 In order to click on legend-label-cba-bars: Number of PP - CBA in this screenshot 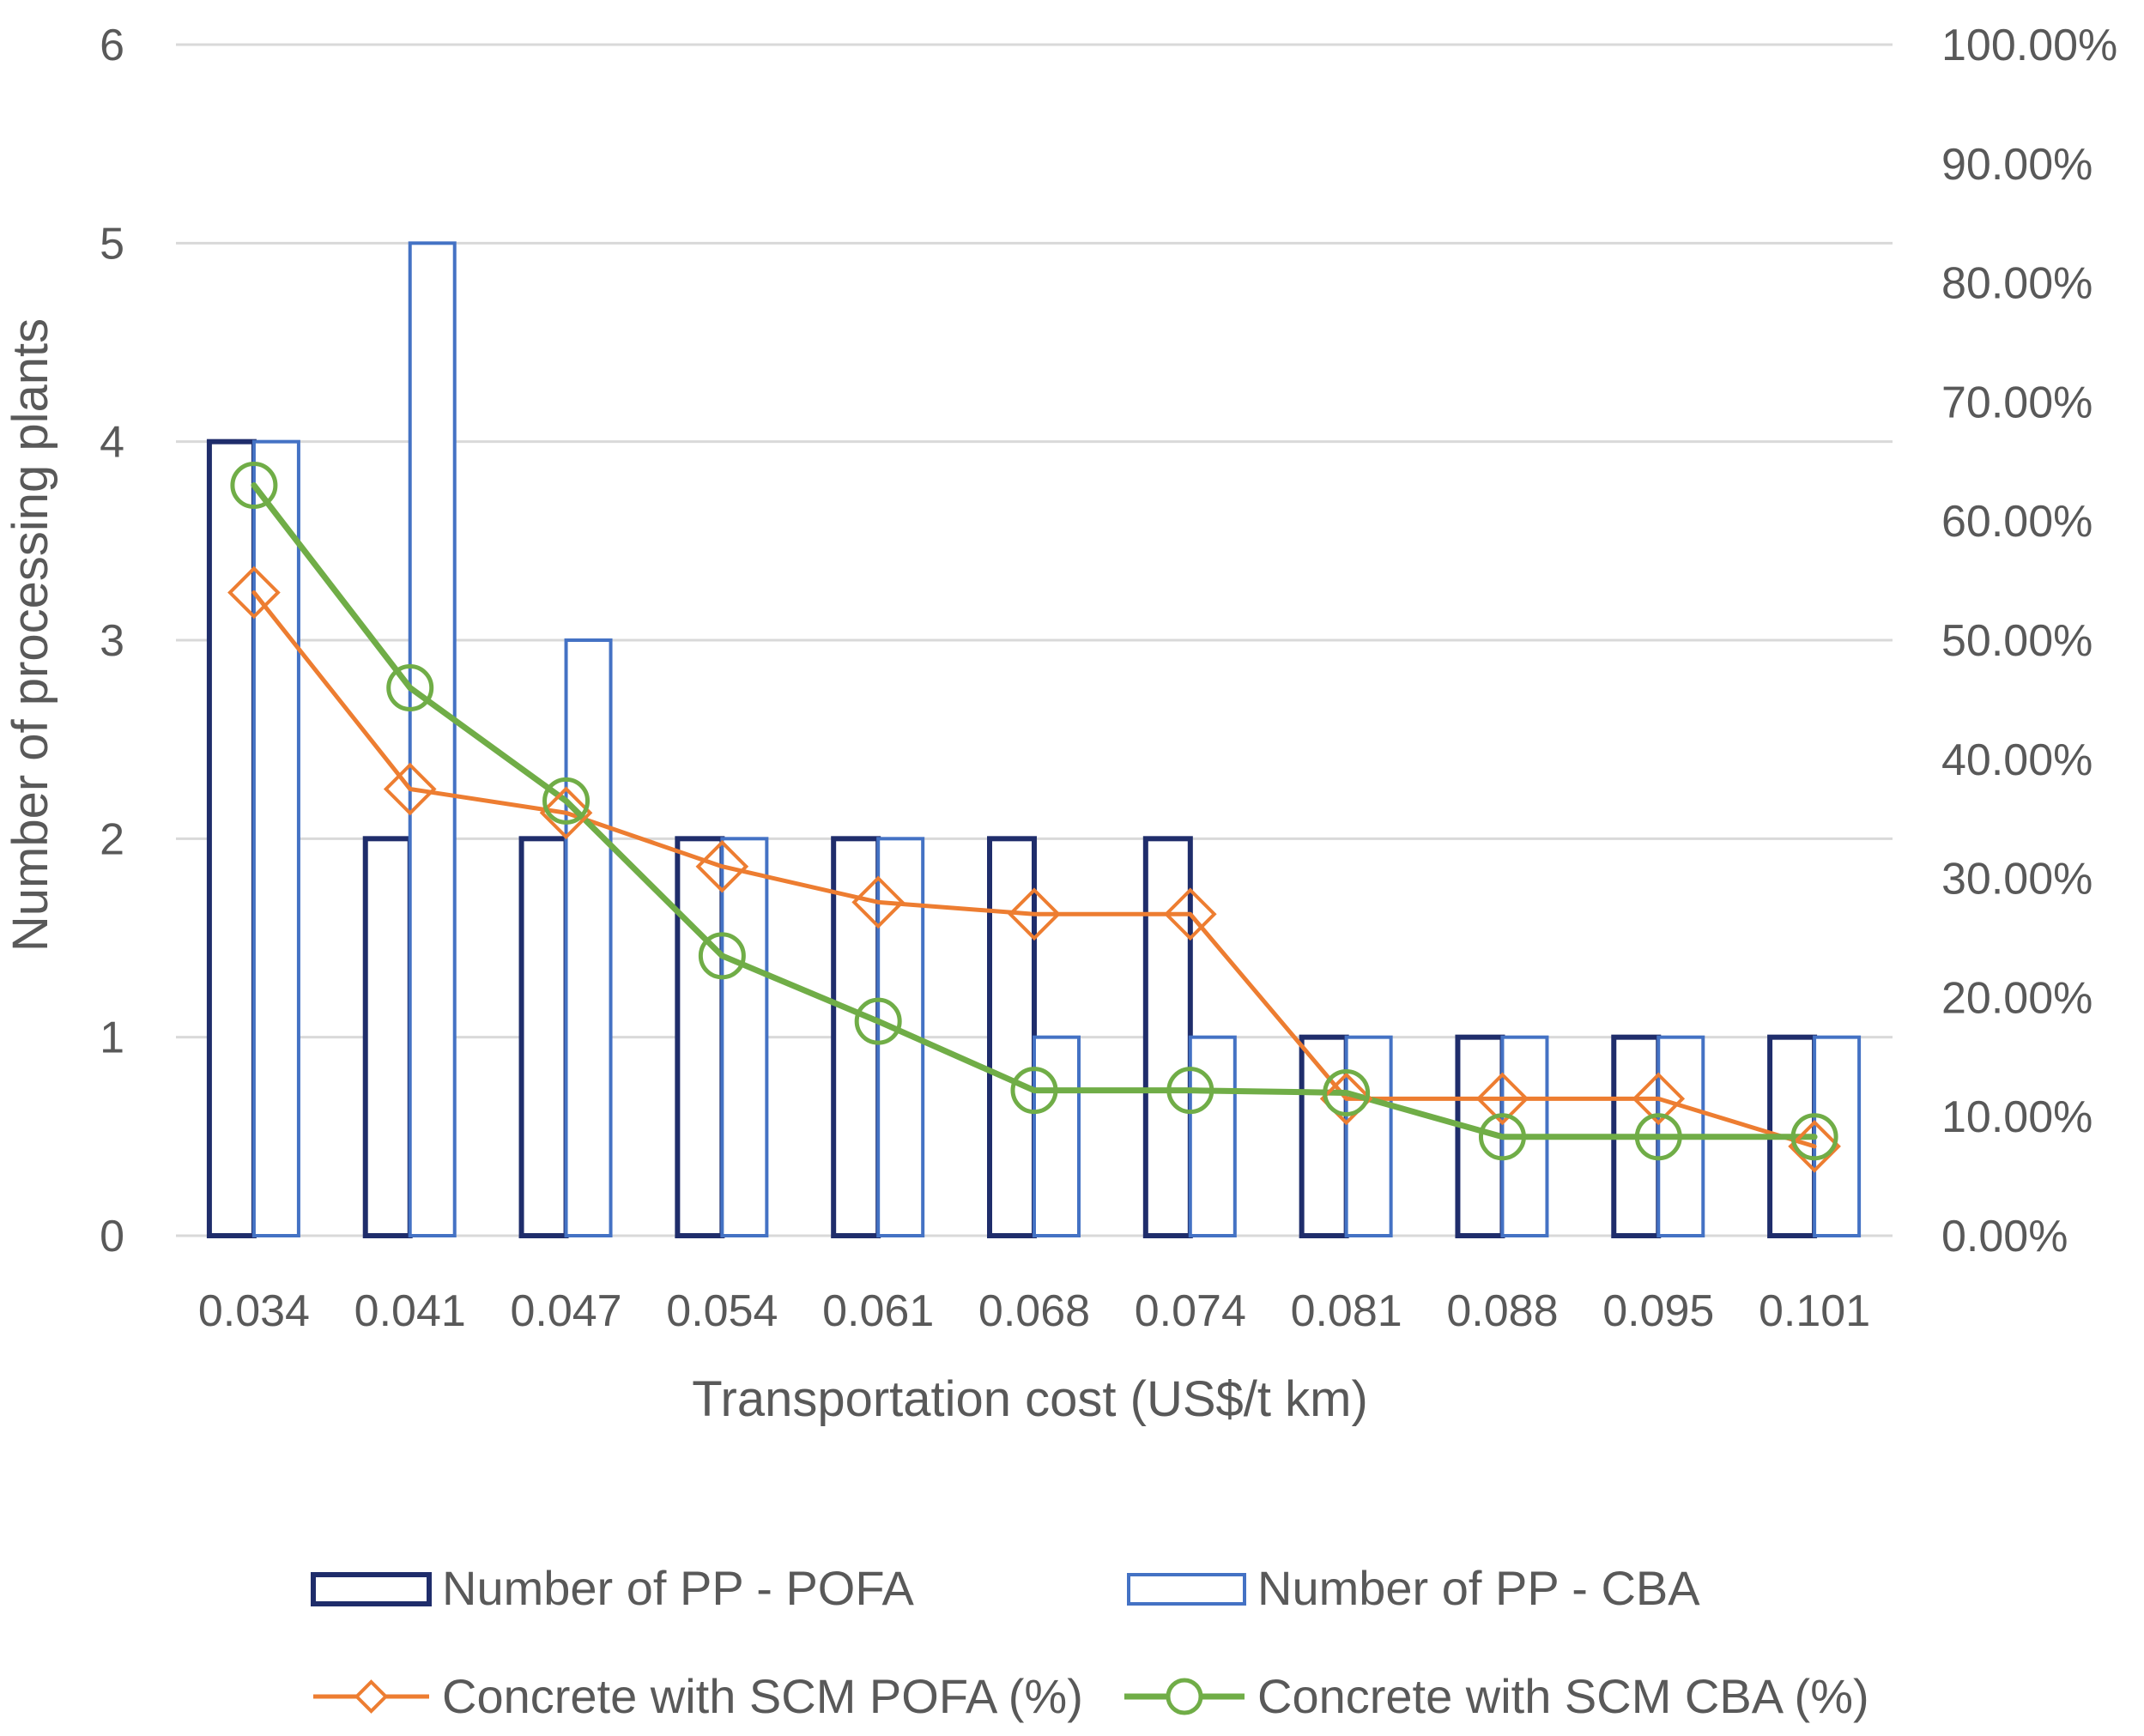, I will do `click(1479, 1588)`.